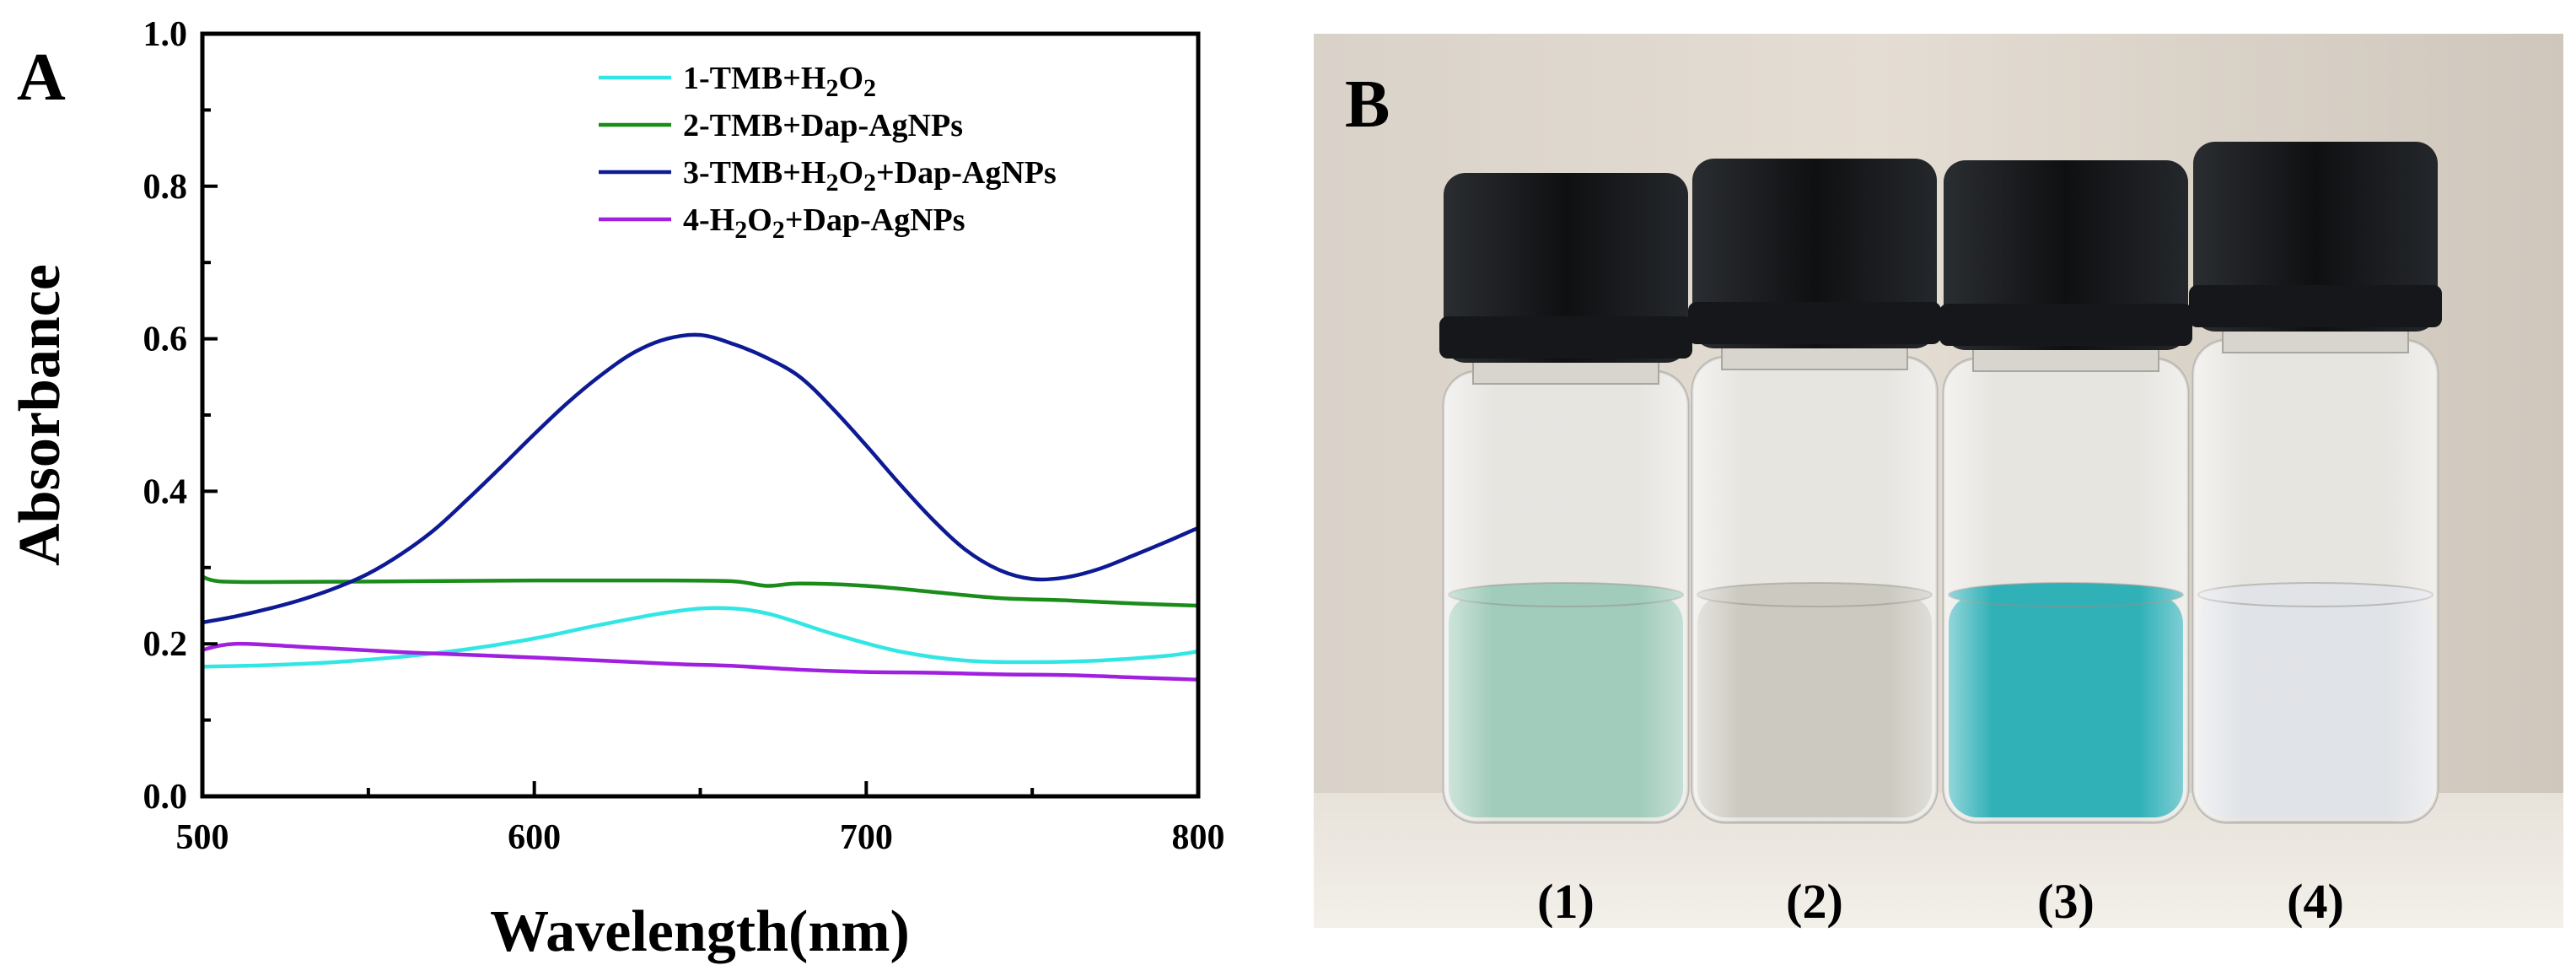 This screenshot has height=976, width=2576. I want to click on vial-3: (3), so click(2065, 544).